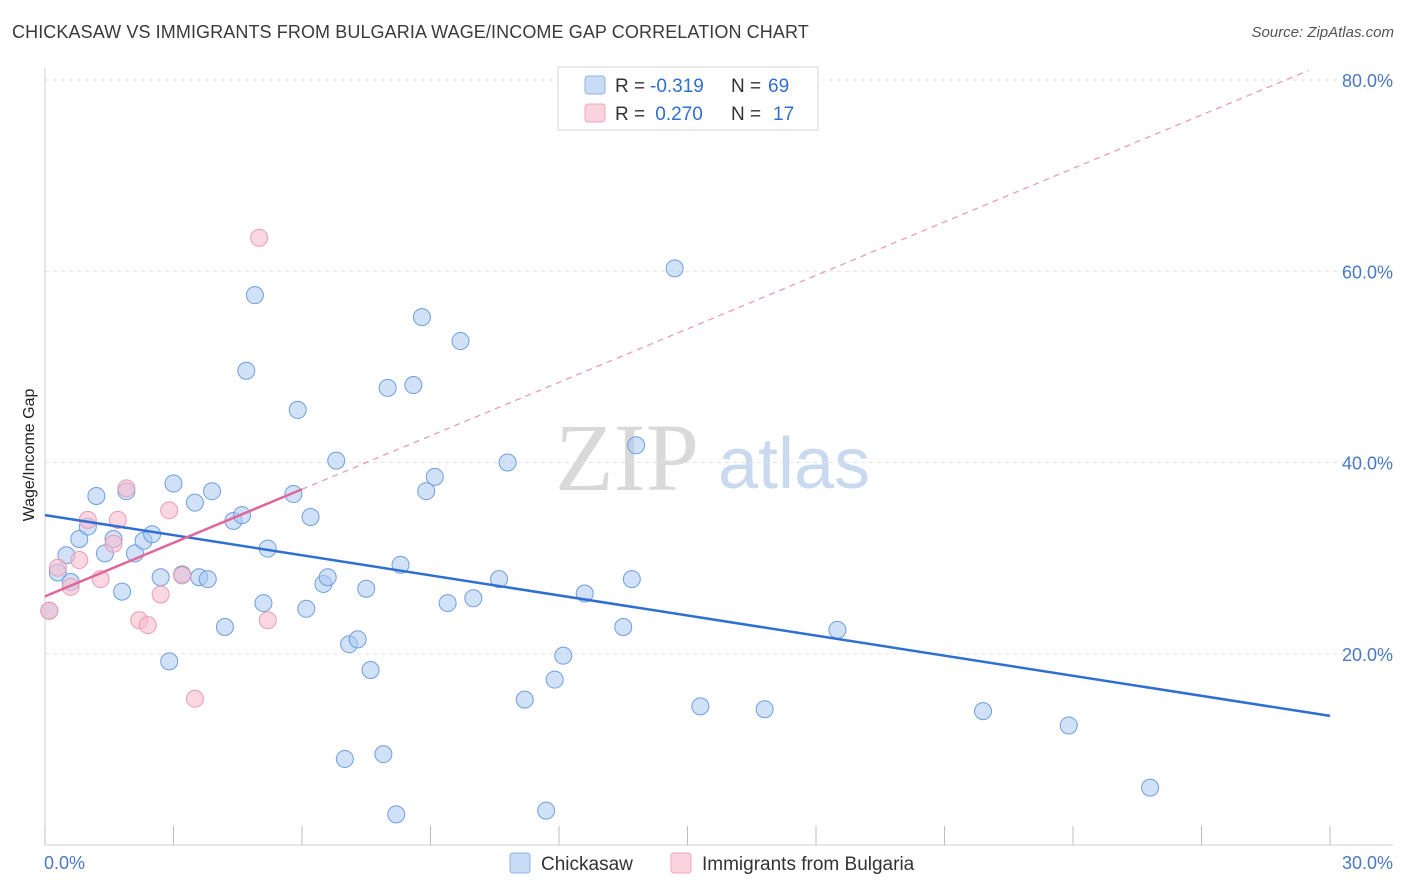 The image size is (1406, 892). What do you see at coordinates (630, 114) in the screenshot?
I see `legend-r-label-2: R =` at bounding box center [630, 114].